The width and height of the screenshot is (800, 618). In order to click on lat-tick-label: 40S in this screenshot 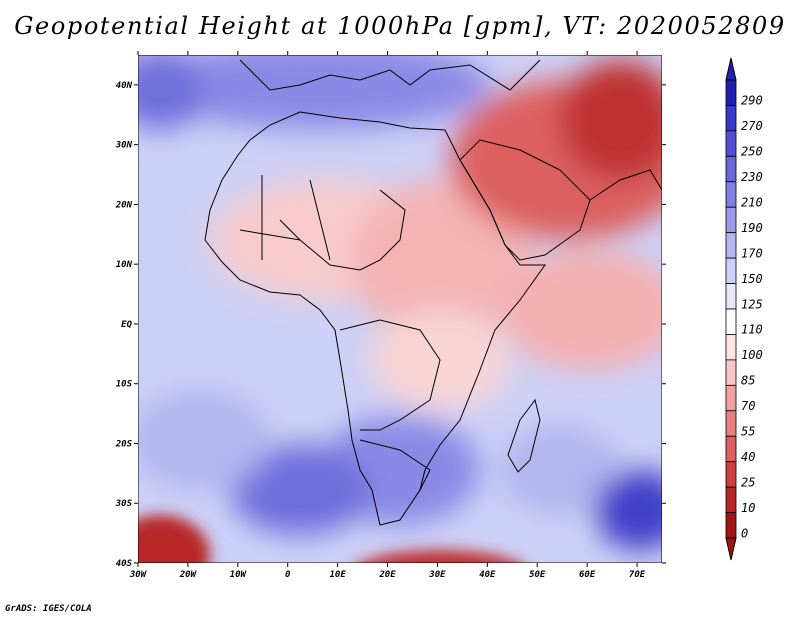, I will do `click(124, 564)`.